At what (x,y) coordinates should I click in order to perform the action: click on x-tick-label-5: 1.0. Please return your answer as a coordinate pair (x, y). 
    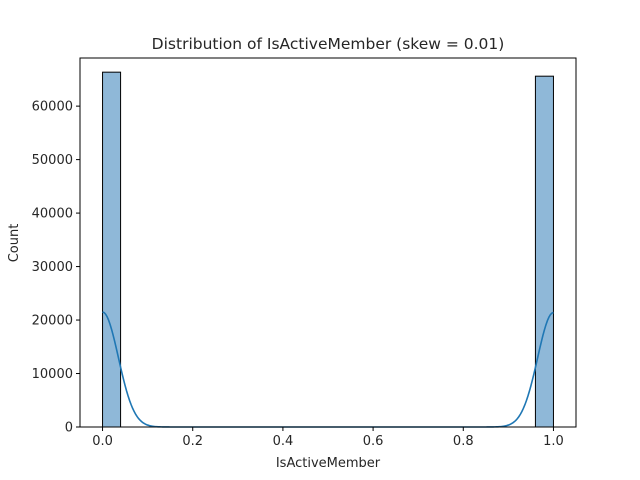
    Looking at the image, I should click on (553, 441).